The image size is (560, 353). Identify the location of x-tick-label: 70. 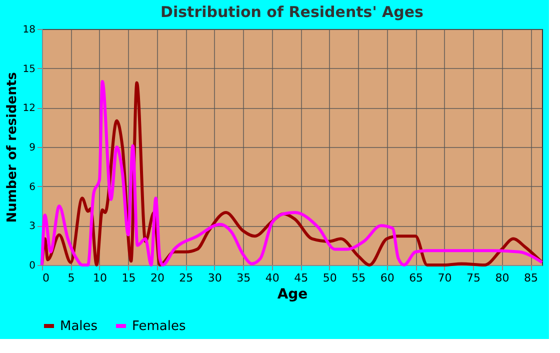
(445, 278).